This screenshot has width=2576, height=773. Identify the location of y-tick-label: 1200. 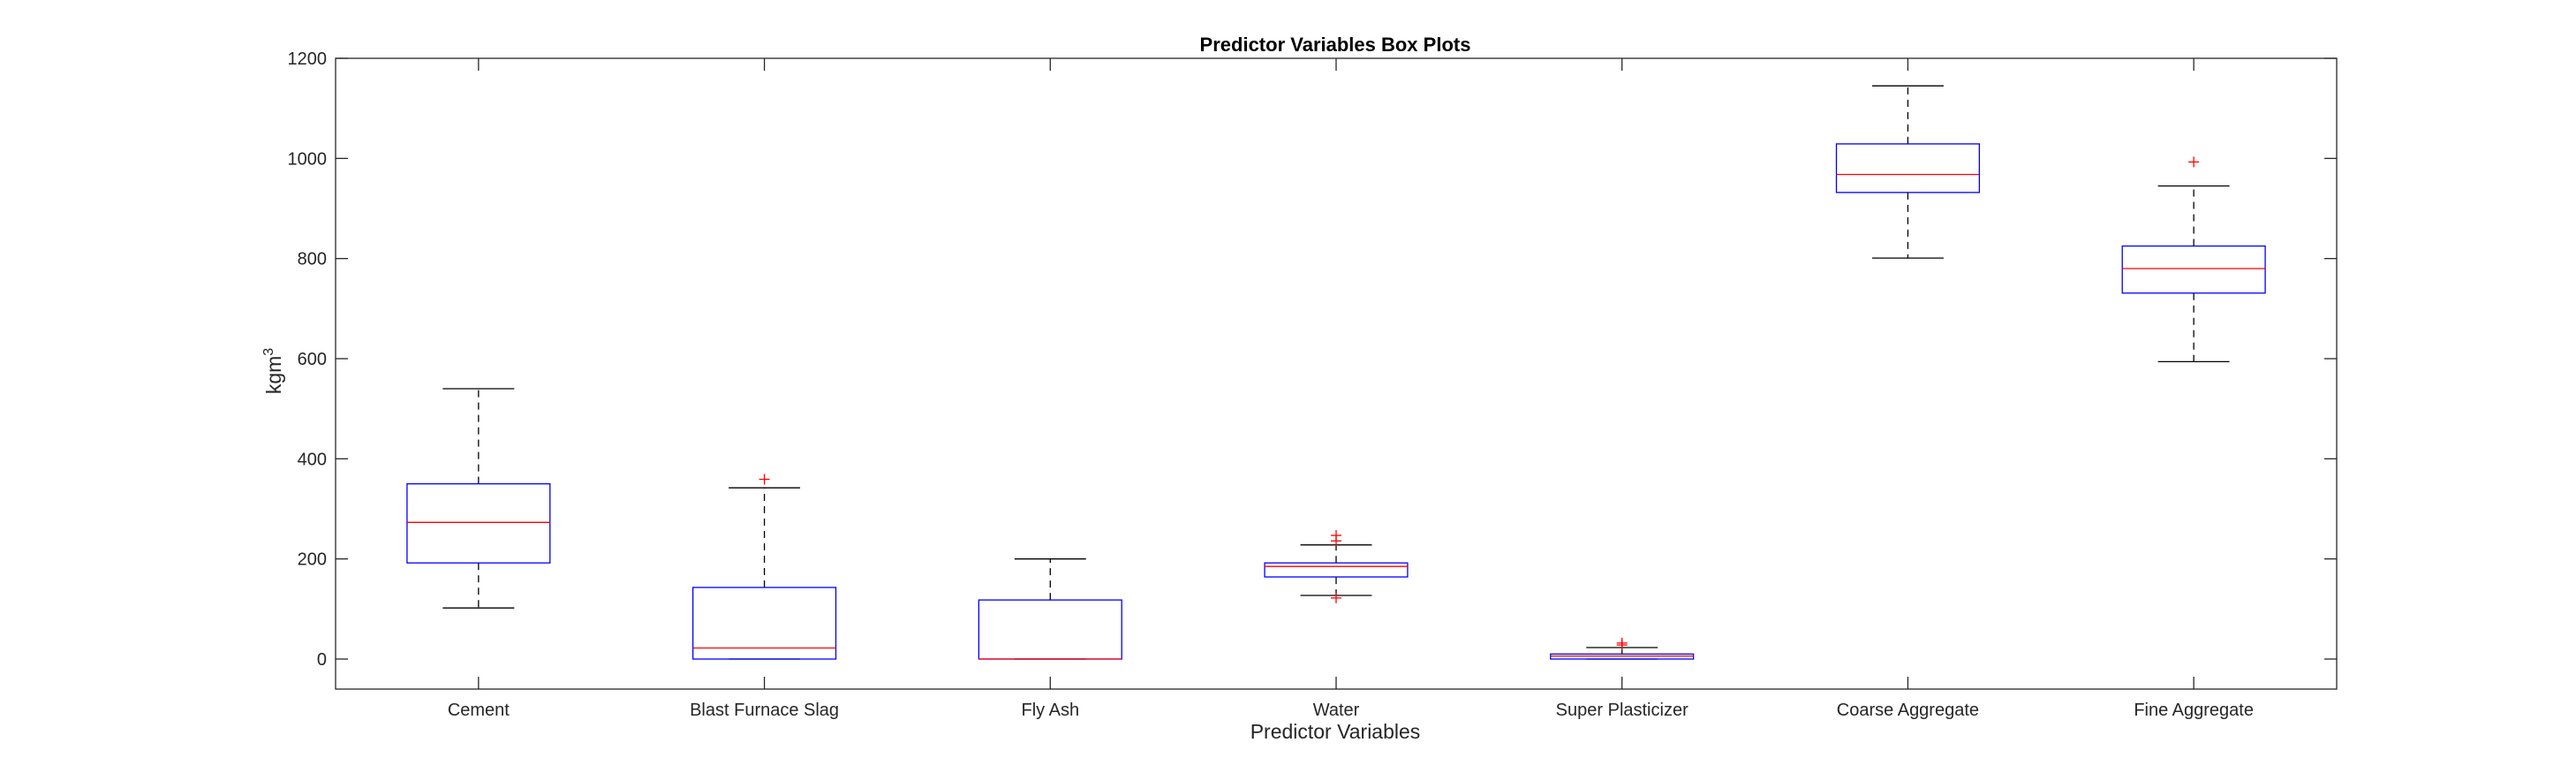
(308, 59).